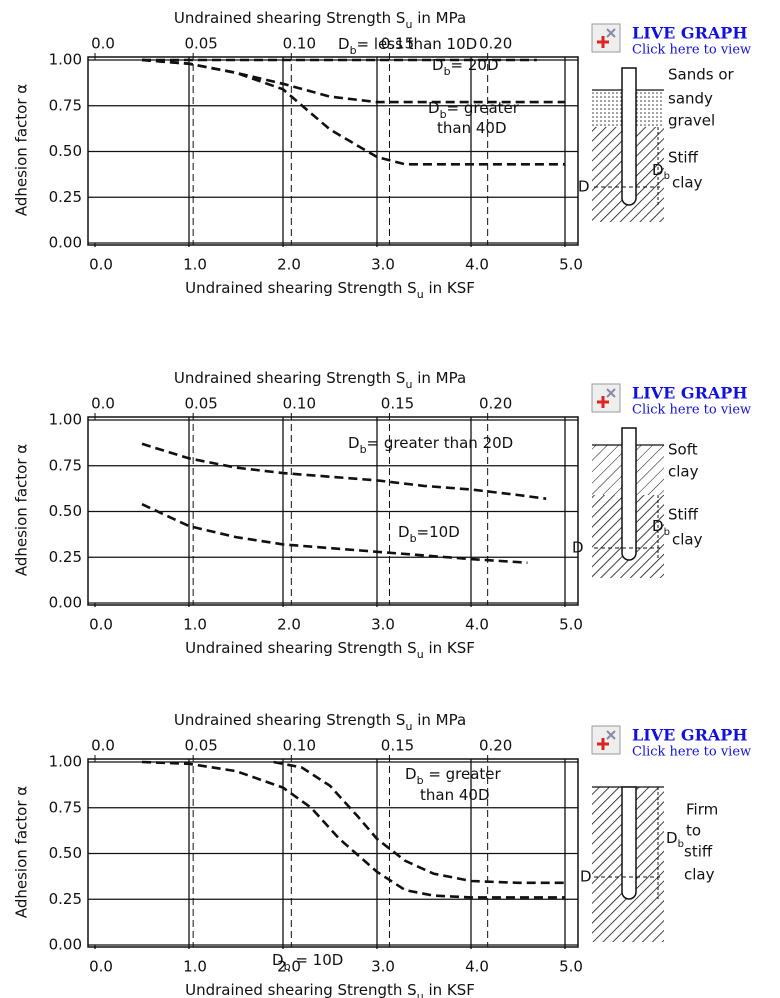 The height and width of the screenshot is (998, 780). I want to click on label-part: =10D, so click(438, 532).